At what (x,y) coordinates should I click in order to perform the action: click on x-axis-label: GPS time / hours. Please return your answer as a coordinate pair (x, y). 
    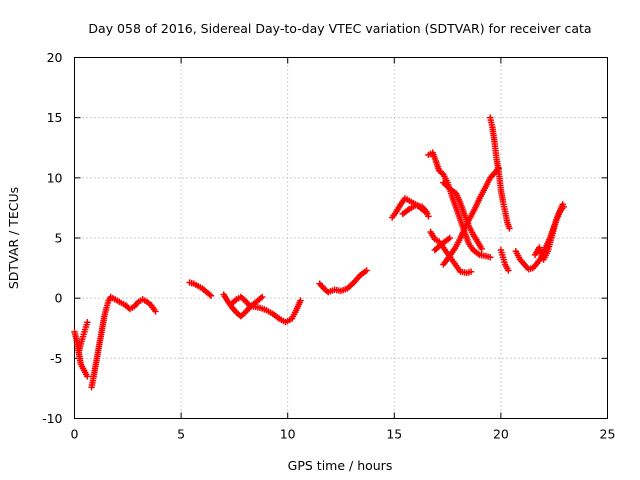
    Looking at the image, I should click on (340, 465).